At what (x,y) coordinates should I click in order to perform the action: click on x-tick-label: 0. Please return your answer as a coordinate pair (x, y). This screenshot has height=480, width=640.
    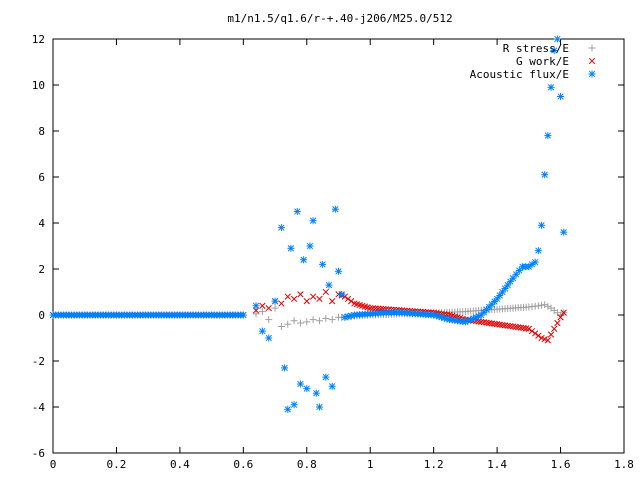
    Looking at the image, I should click on (53, 464).